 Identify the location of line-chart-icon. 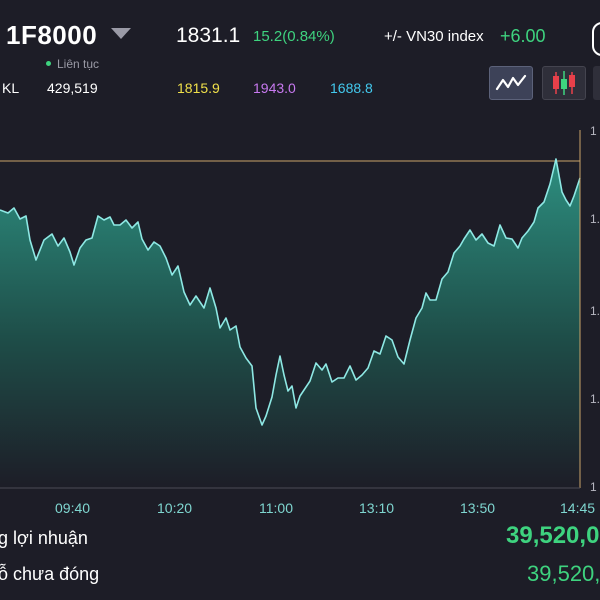
(511, 82).